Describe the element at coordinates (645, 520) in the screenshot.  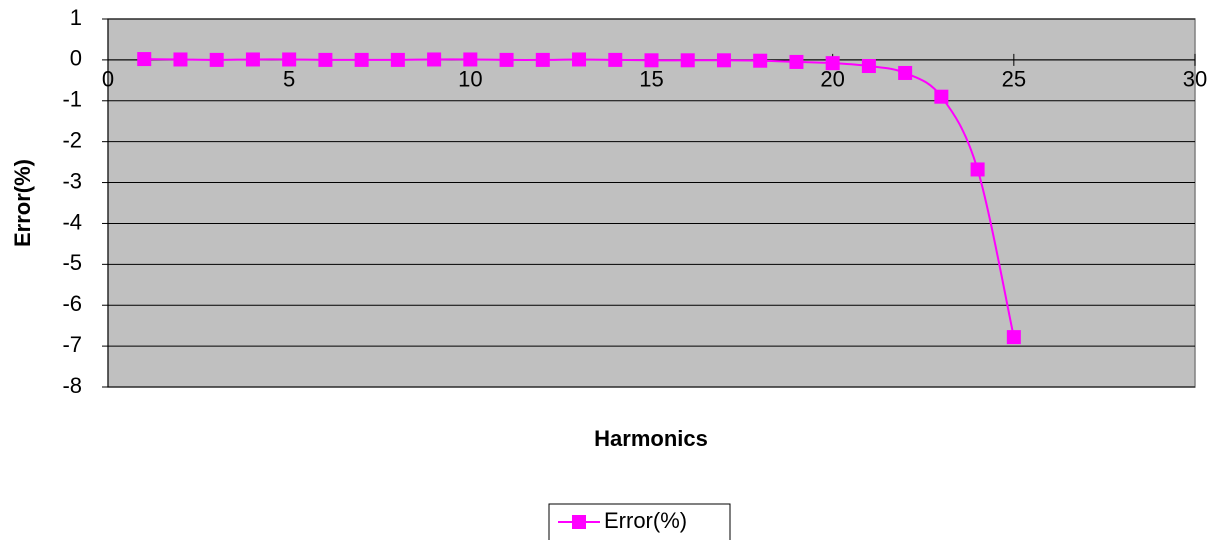
I see `legend-label: Error(%)` at that location.